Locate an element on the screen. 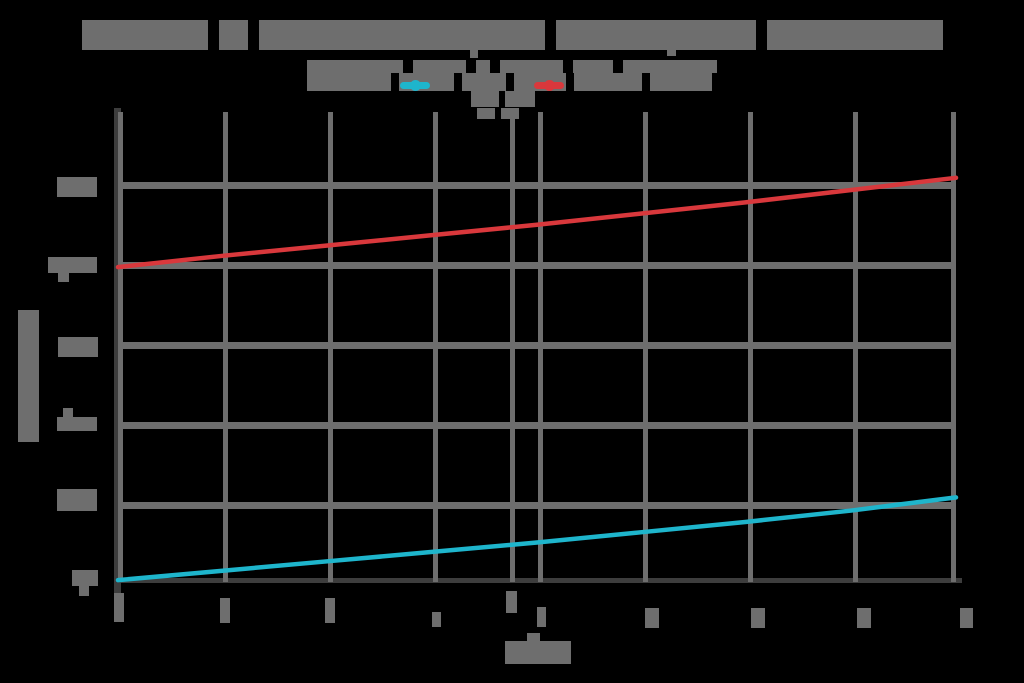 This screenshot has width=1024, height=683. chart-legend is located at coordinates (512, 87).